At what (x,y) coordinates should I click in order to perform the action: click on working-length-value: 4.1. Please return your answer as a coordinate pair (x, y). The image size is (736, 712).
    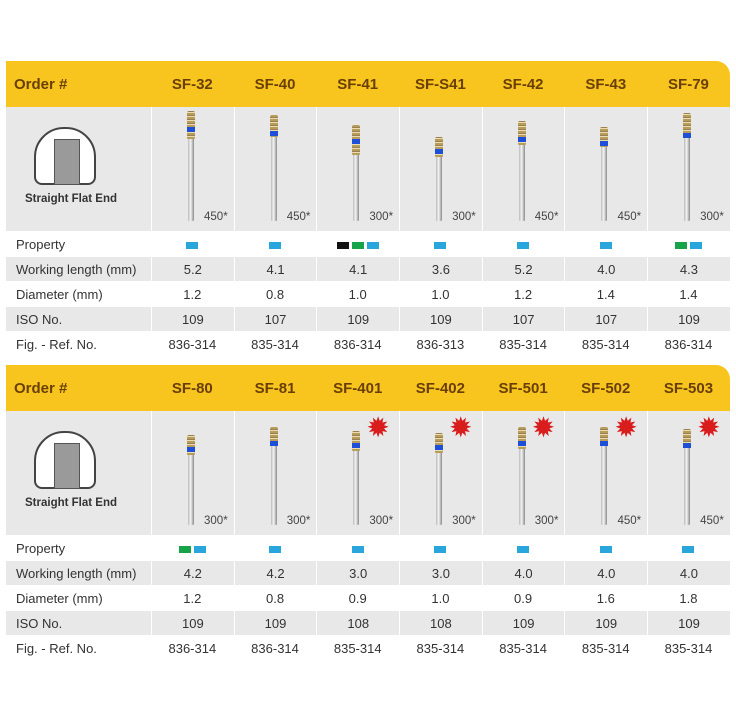
    Looking at the image, I should click on (275, 269).